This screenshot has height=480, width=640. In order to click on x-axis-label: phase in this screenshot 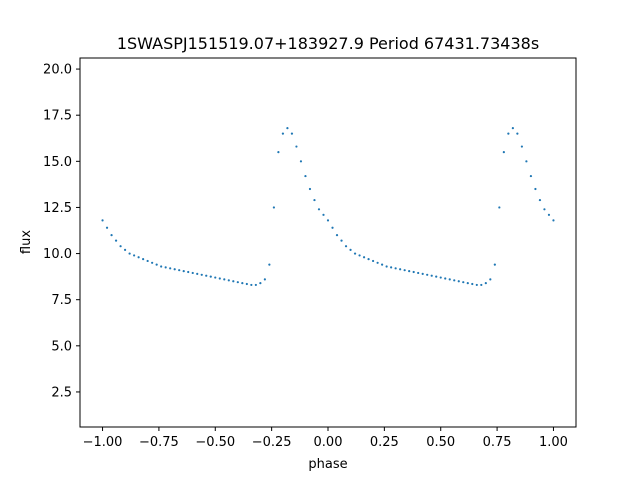, I will do `click(327, 464)`.